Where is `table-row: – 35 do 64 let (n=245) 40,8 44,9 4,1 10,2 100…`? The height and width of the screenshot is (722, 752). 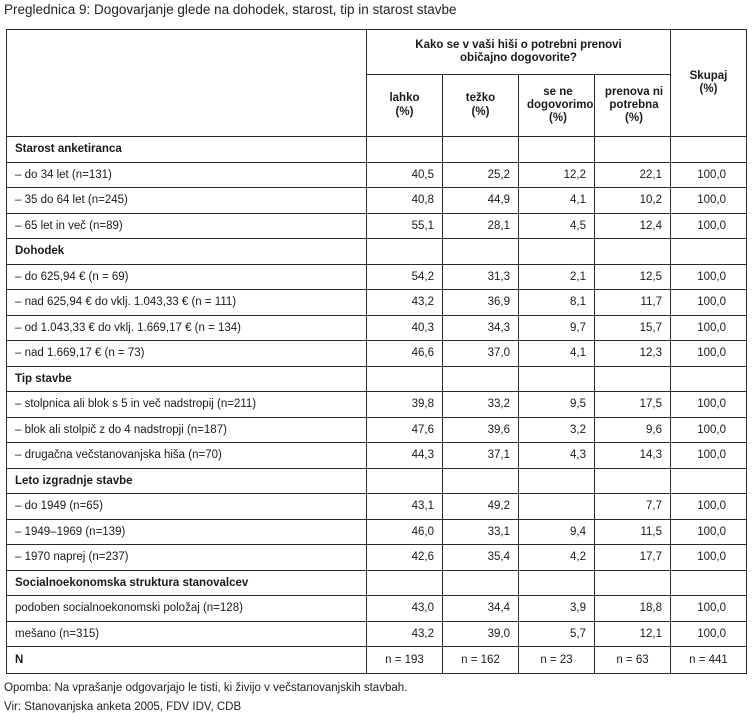
table-row: – 35 do 64 let (n=245) 40,8 44,9 4,1 10,2 100… is located at coordinates (376, 200).